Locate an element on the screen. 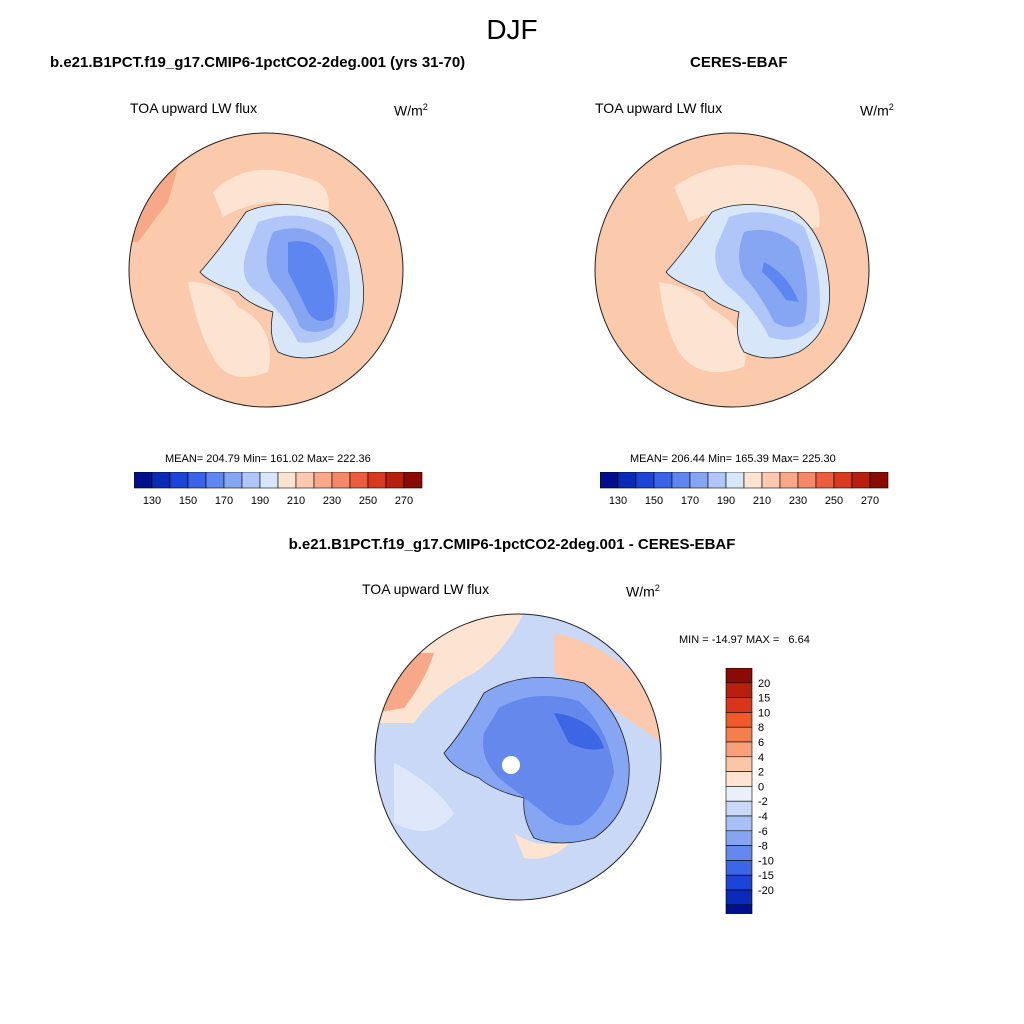 The width and height of the screenshot is (1024, 1024). model-stats: MEAN= 204.79 Min= 161.02 Max= 222.36 is located at coordinates (268, 459).